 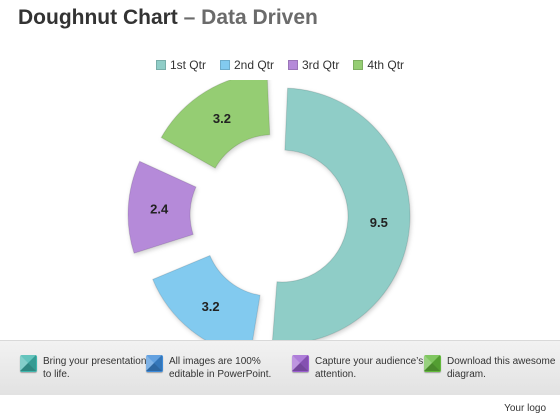 I want to click on slice-3rd-qtr, so click(x=162, y=207).